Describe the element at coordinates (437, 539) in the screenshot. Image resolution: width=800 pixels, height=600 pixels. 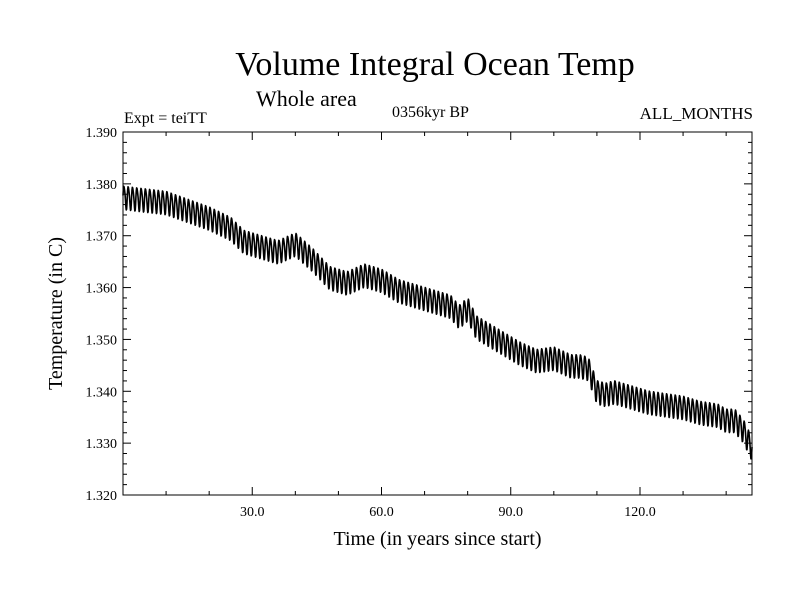
I see `x-axis-label: Time (in years since start)` at that location.